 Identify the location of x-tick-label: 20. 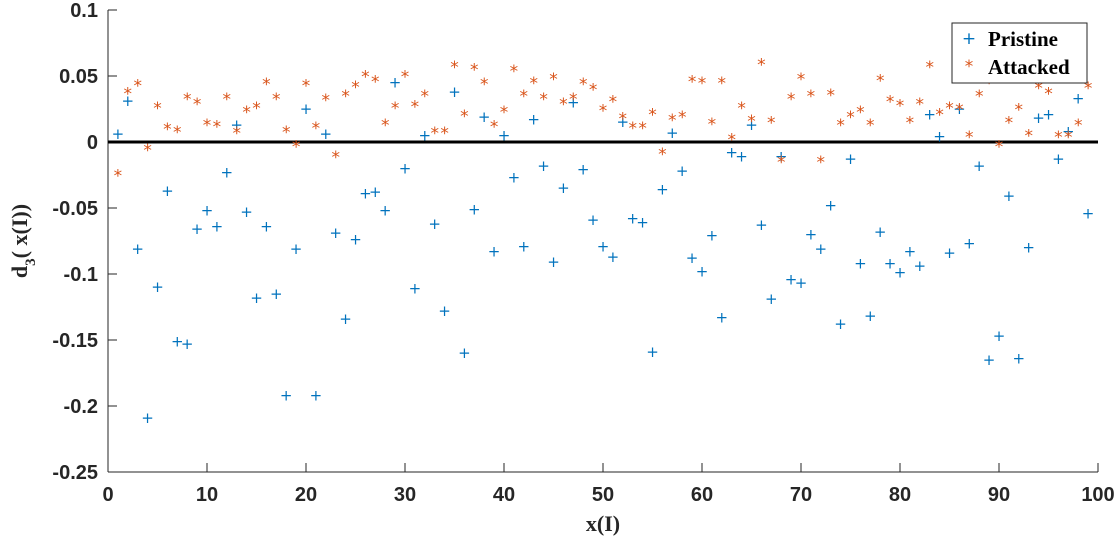
(306, 495).